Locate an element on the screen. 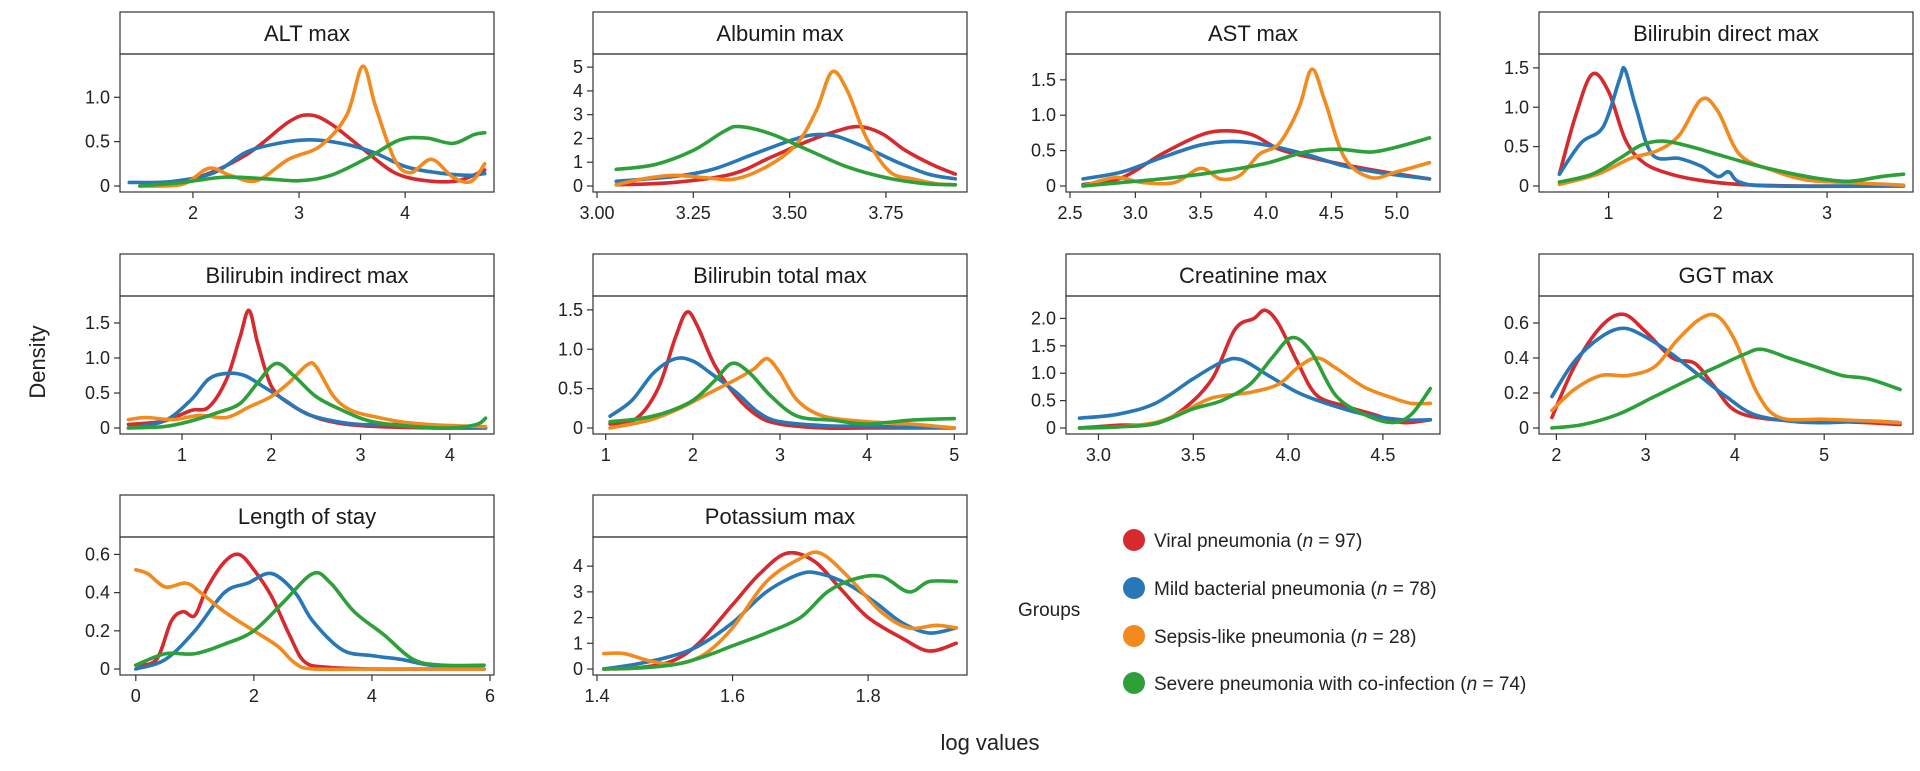 This screenshot has height=771, width=1920. panel-bilirubin-direct-max: Bilirubin direct max 0 0.5 1.0 1.5 1 2 3 is located at coordinates (1709, 117).